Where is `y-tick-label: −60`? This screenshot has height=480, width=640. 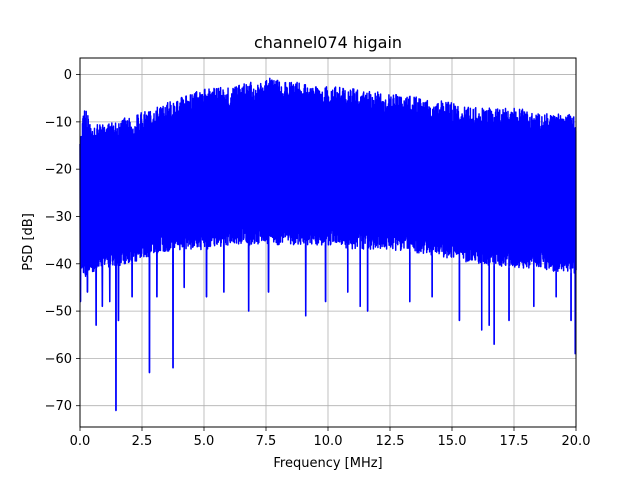 y-tick-label: −60 is located at coordinates (58, 359).